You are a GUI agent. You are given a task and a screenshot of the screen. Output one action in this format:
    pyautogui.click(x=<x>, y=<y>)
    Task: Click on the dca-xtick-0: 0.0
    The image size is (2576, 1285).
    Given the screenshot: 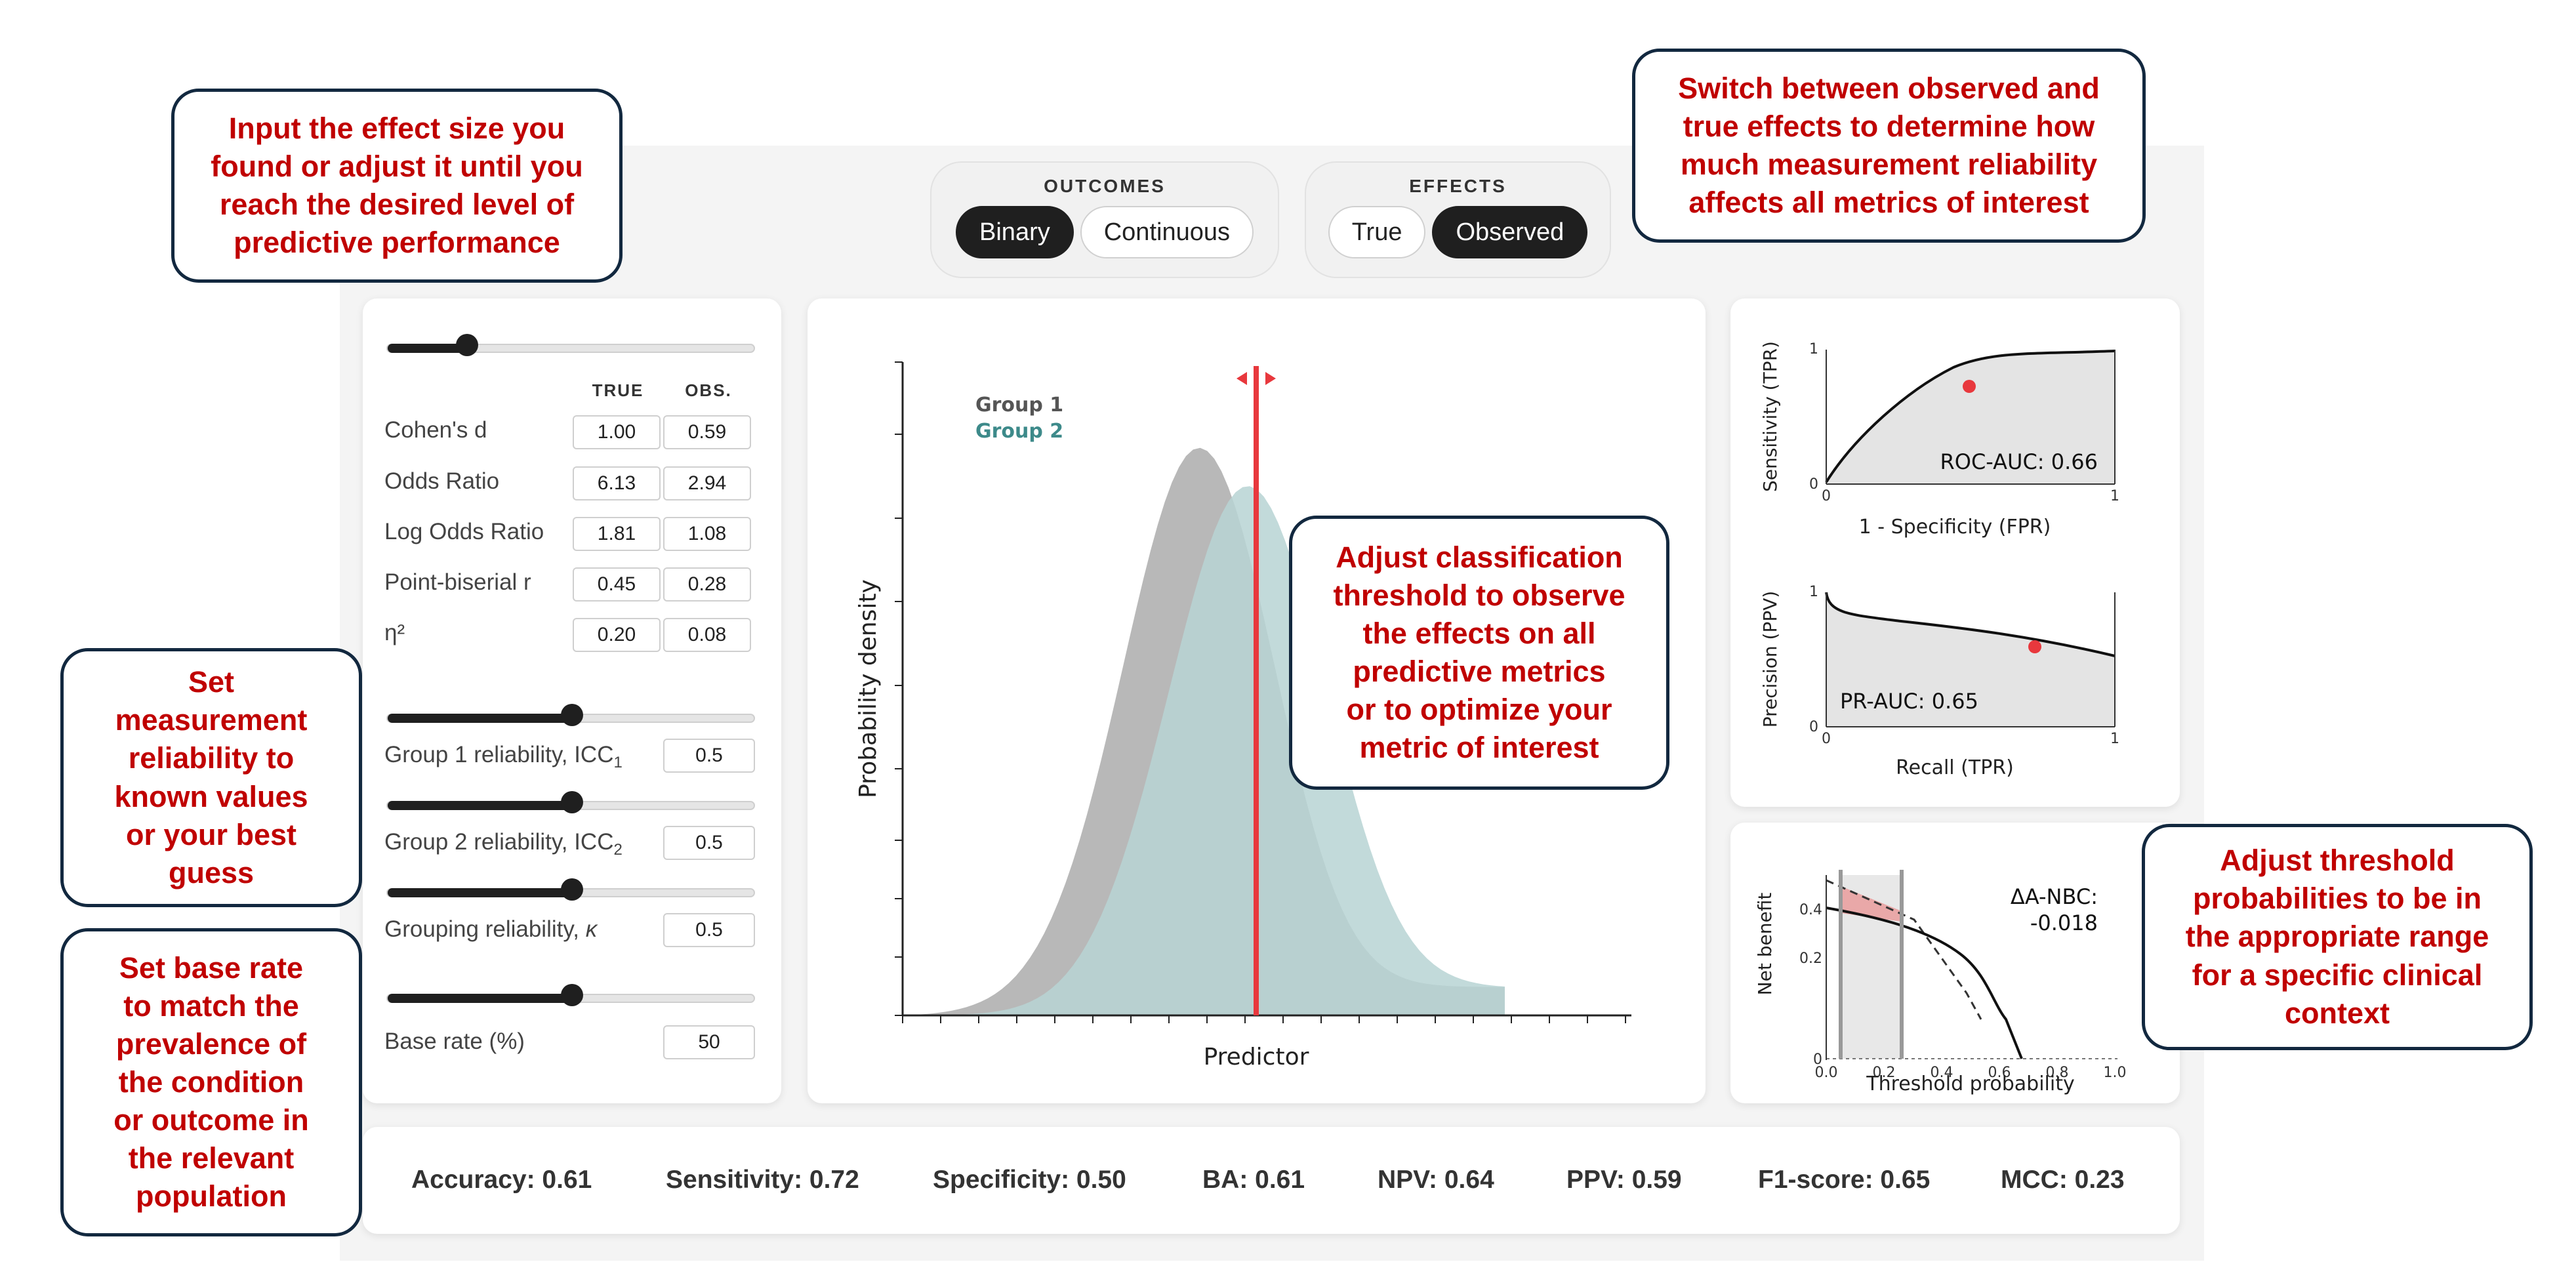 What is the action you would take?
    pyautogui.click(x=1826, y=1073)
    